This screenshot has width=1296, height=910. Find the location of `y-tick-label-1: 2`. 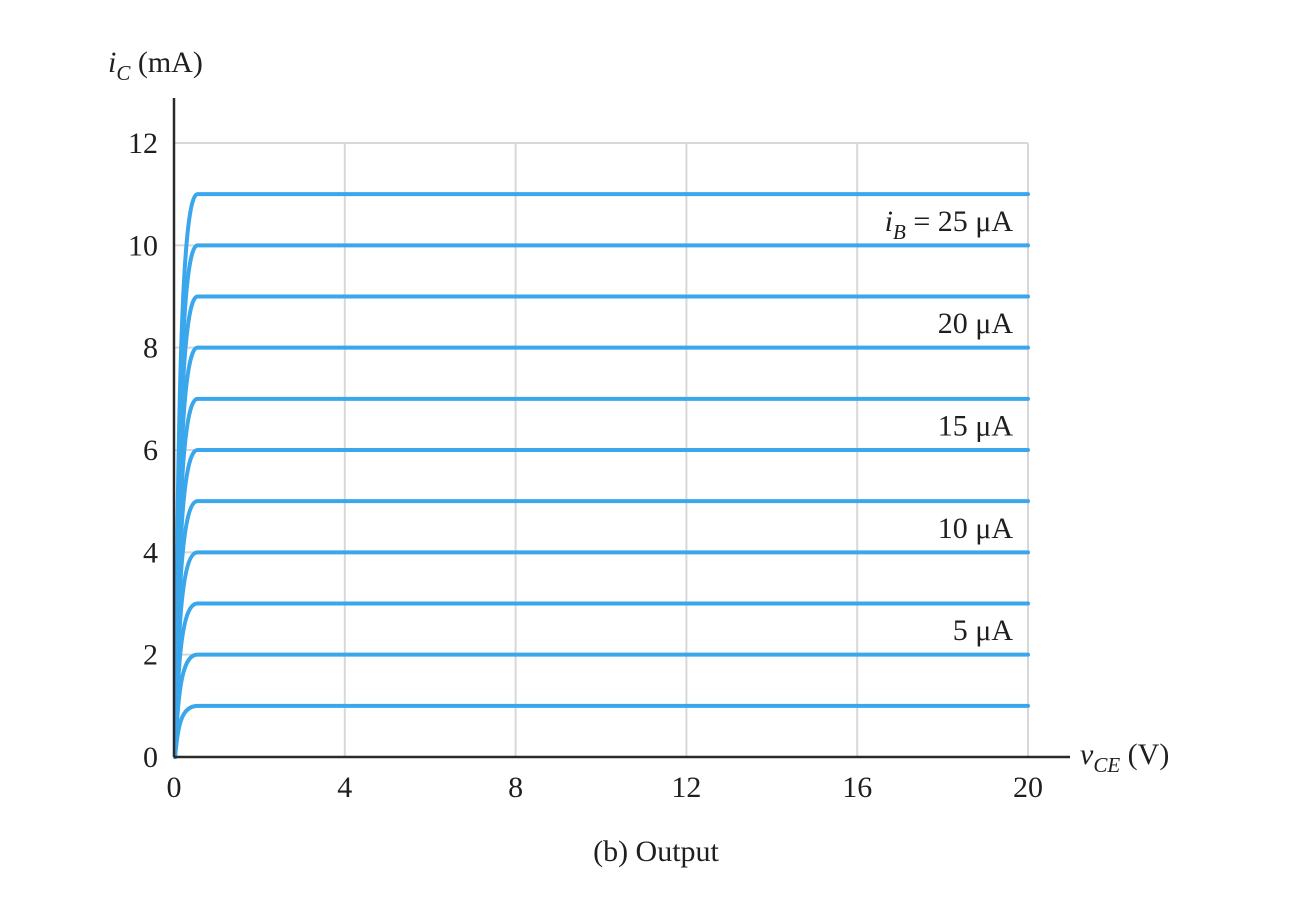

y-tick-label-1: 2 is located at coordinates (150, 655).